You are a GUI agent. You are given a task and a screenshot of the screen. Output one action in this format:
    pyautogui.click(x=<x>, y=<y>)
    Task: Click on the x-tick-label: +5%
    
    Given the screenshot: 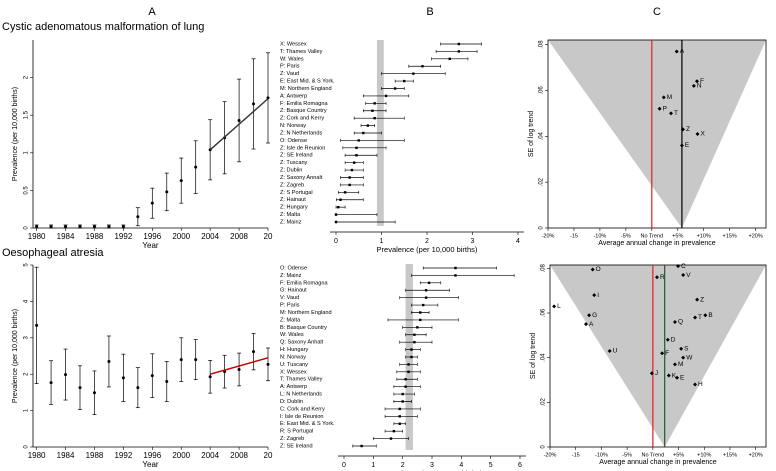 What is the action you would take?
    pyautogui.click(x=678, y=455)
    